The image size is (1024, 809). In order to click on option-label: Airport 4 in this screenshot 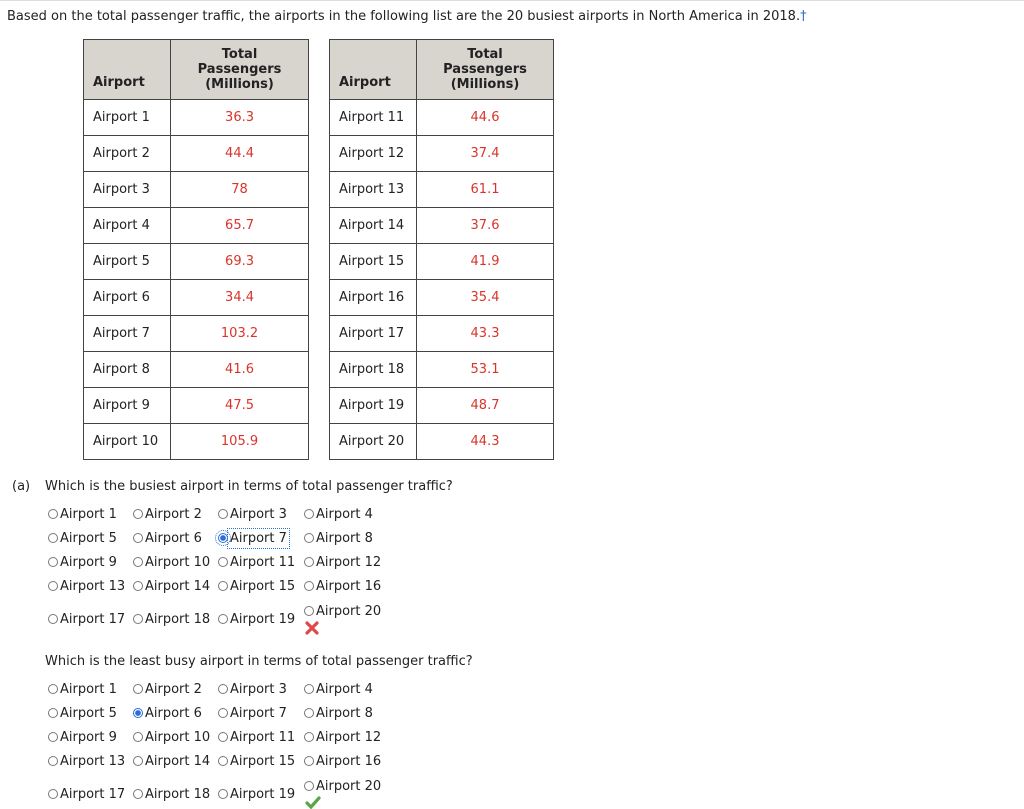, I will do `click(344, 689)`.